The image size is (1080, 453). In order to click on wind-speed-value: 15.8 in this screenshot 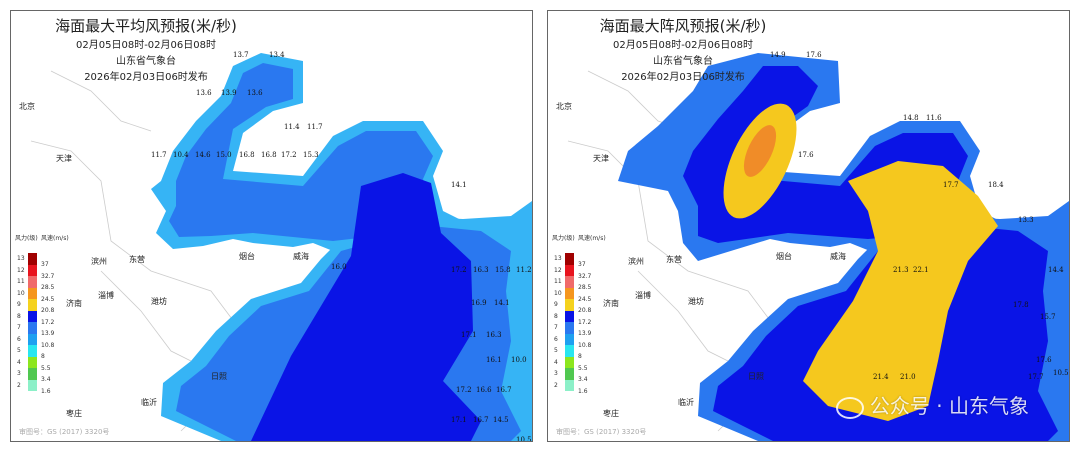, I will do `click(503, 270)`.